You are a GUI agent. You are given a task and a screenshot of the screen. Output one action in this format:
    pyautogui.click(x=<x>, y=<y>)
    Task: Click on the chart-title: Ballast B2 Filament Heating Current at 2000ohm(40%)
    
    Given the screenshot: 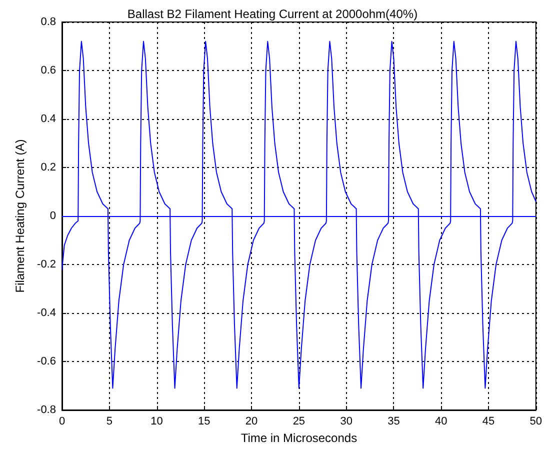 What is the action you would take?
    pyautogui.click(x=272, y=14)
    